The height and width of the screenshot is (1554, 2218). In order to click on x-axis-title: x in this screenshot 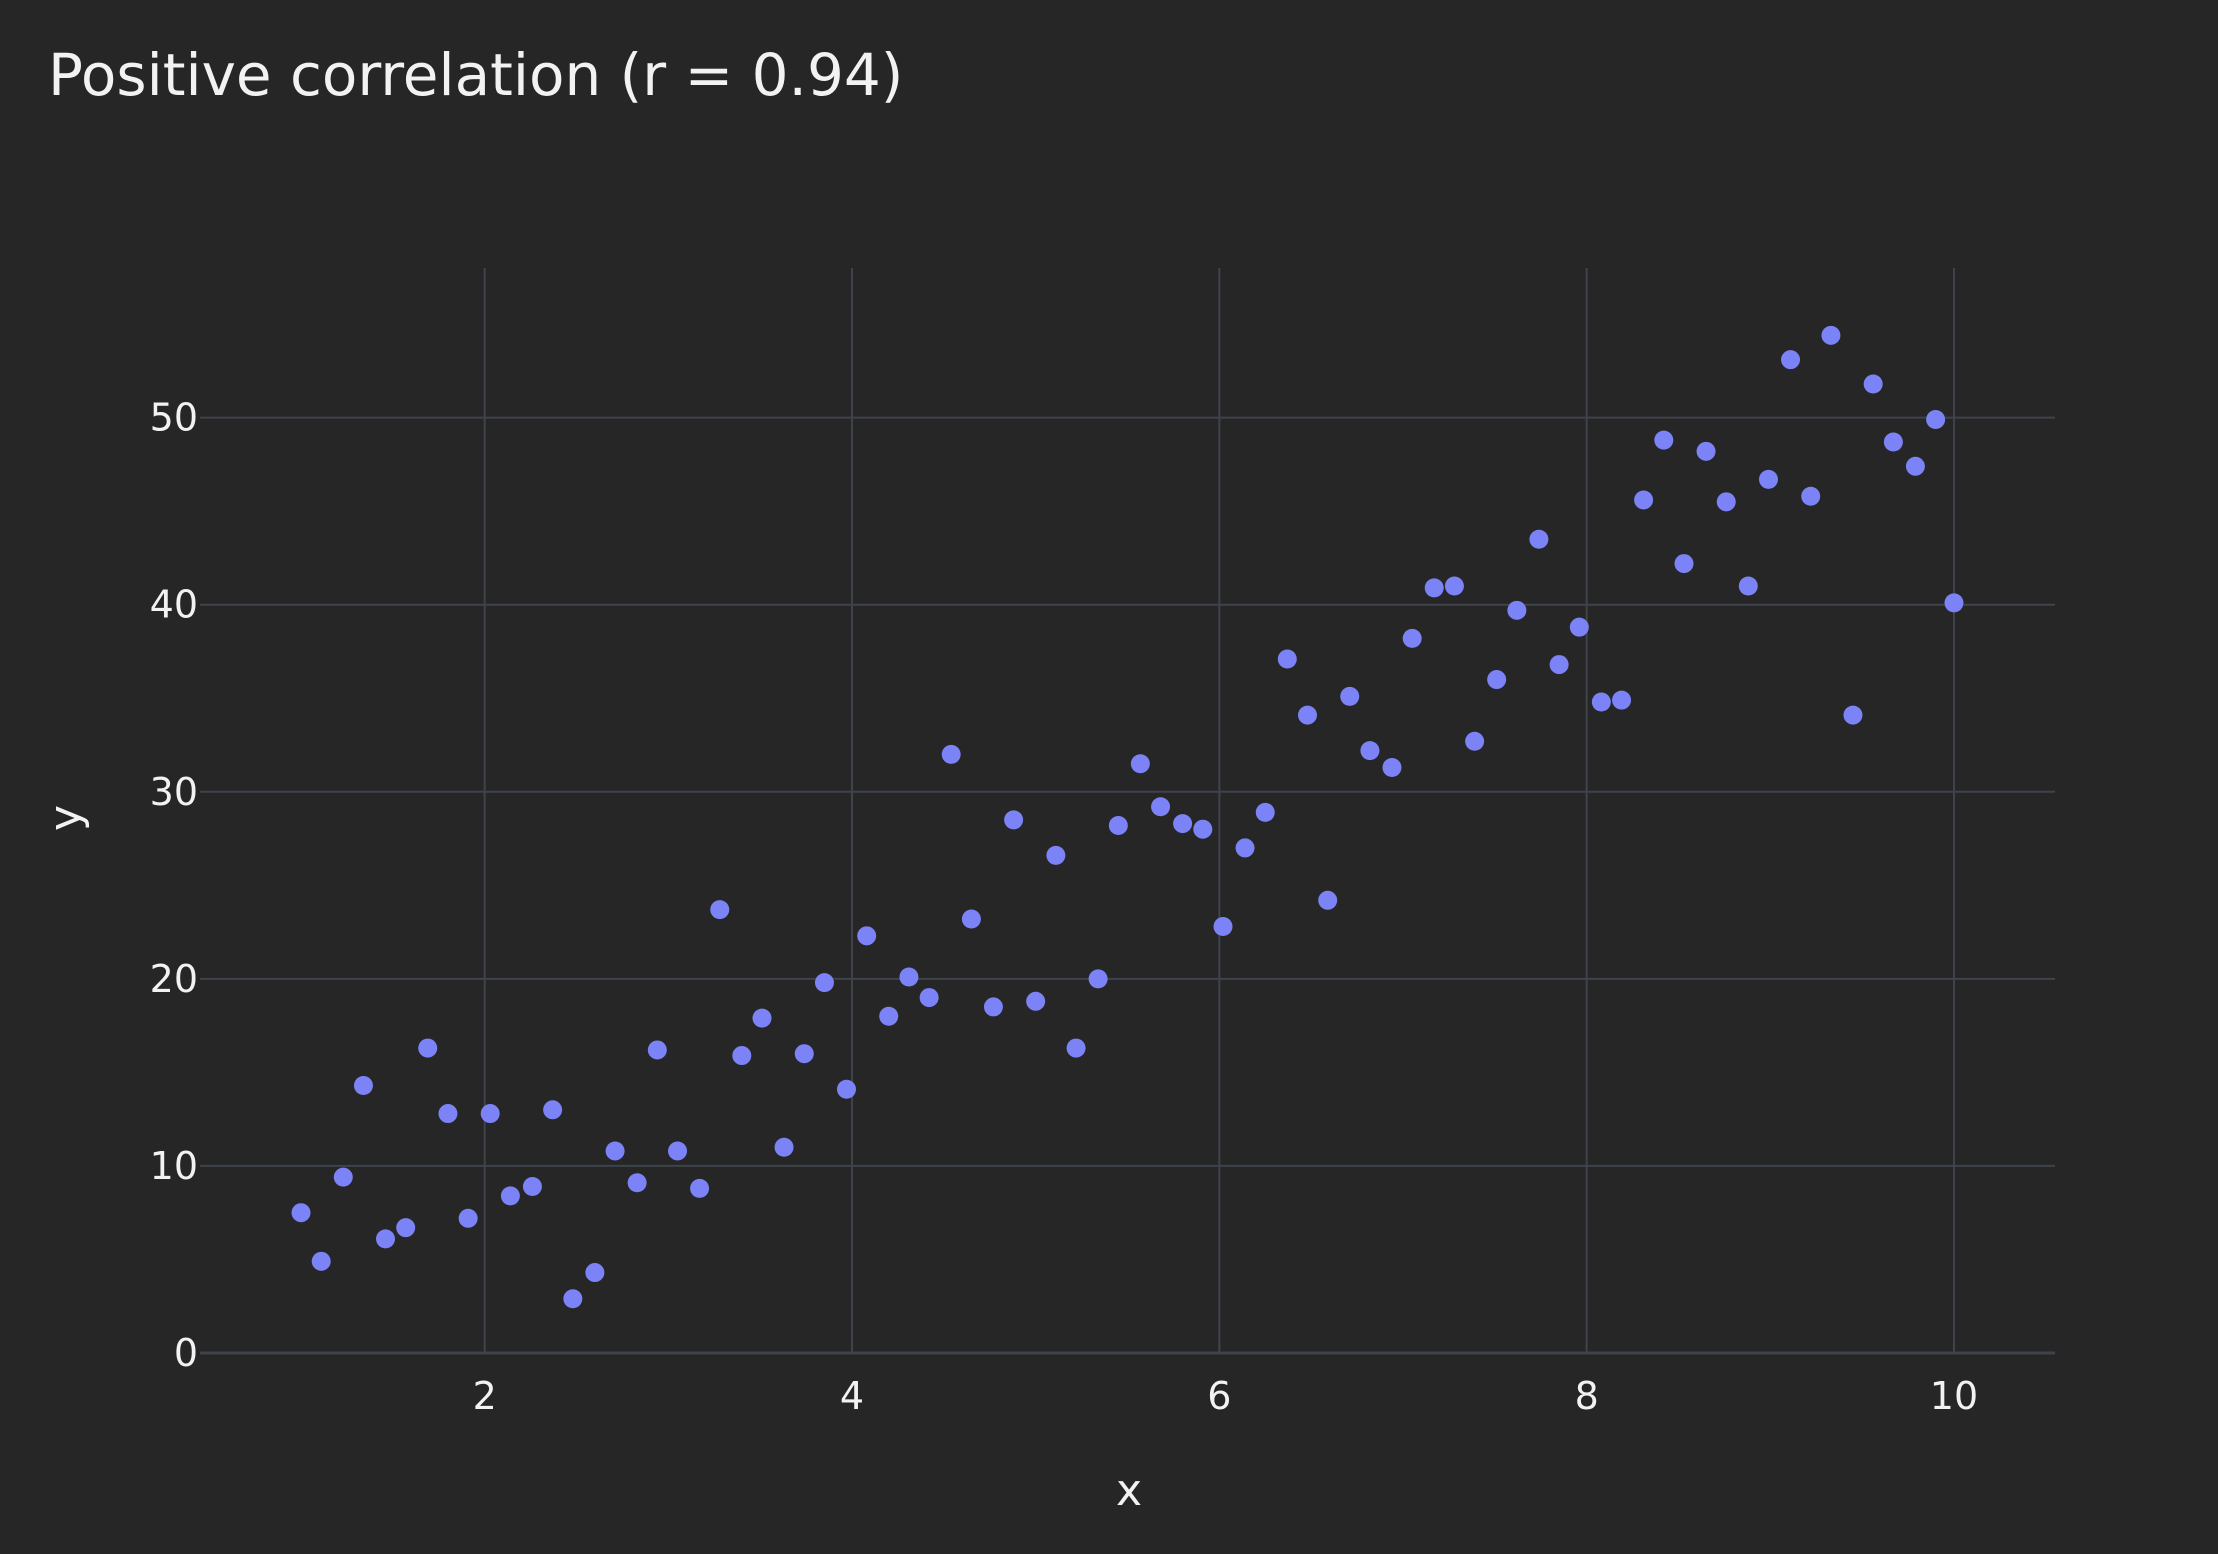, I will do `click(1129, 1490)`.